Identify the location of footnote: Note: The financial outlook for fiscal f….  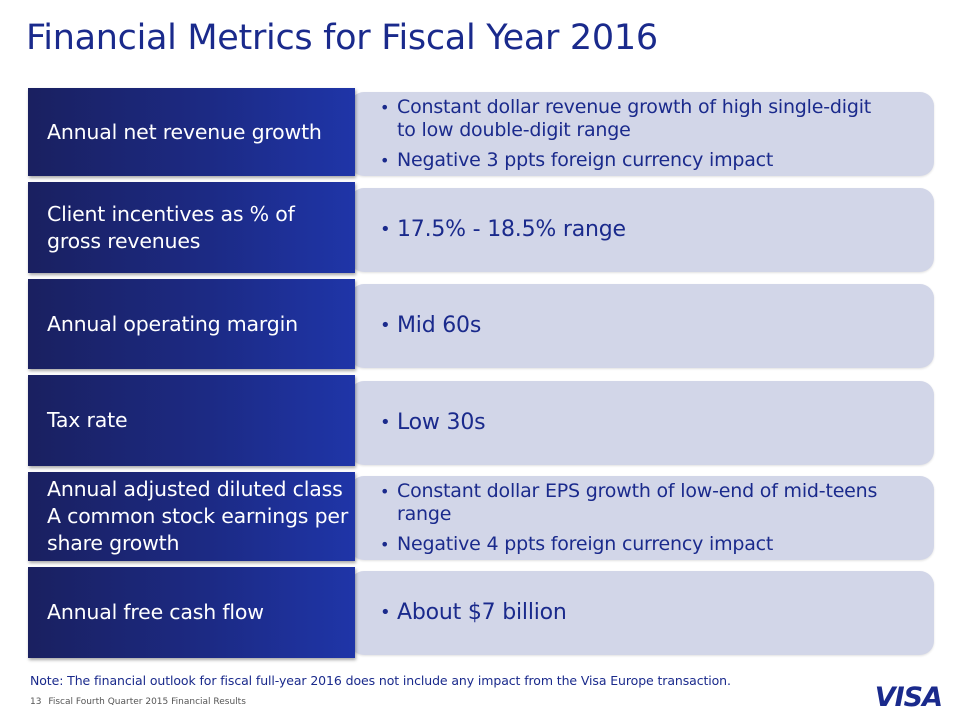
(380, 680).